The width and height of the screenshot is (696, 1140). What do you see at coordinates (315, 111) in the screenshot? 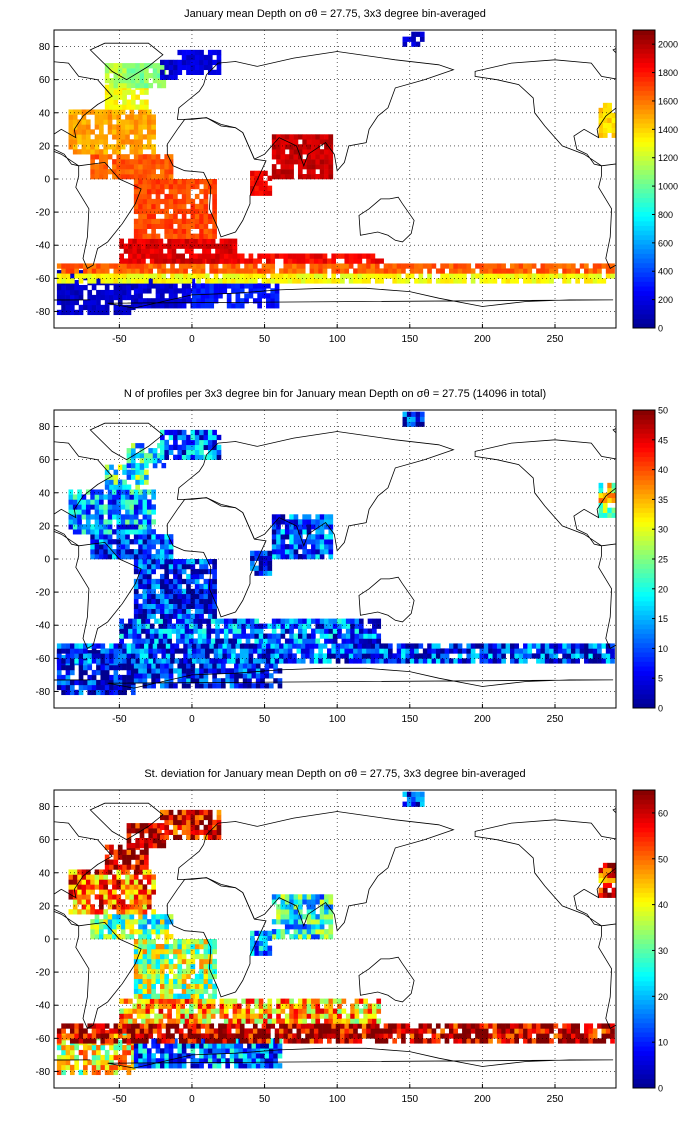
I see `coastline` at bounding box center [315, 111].